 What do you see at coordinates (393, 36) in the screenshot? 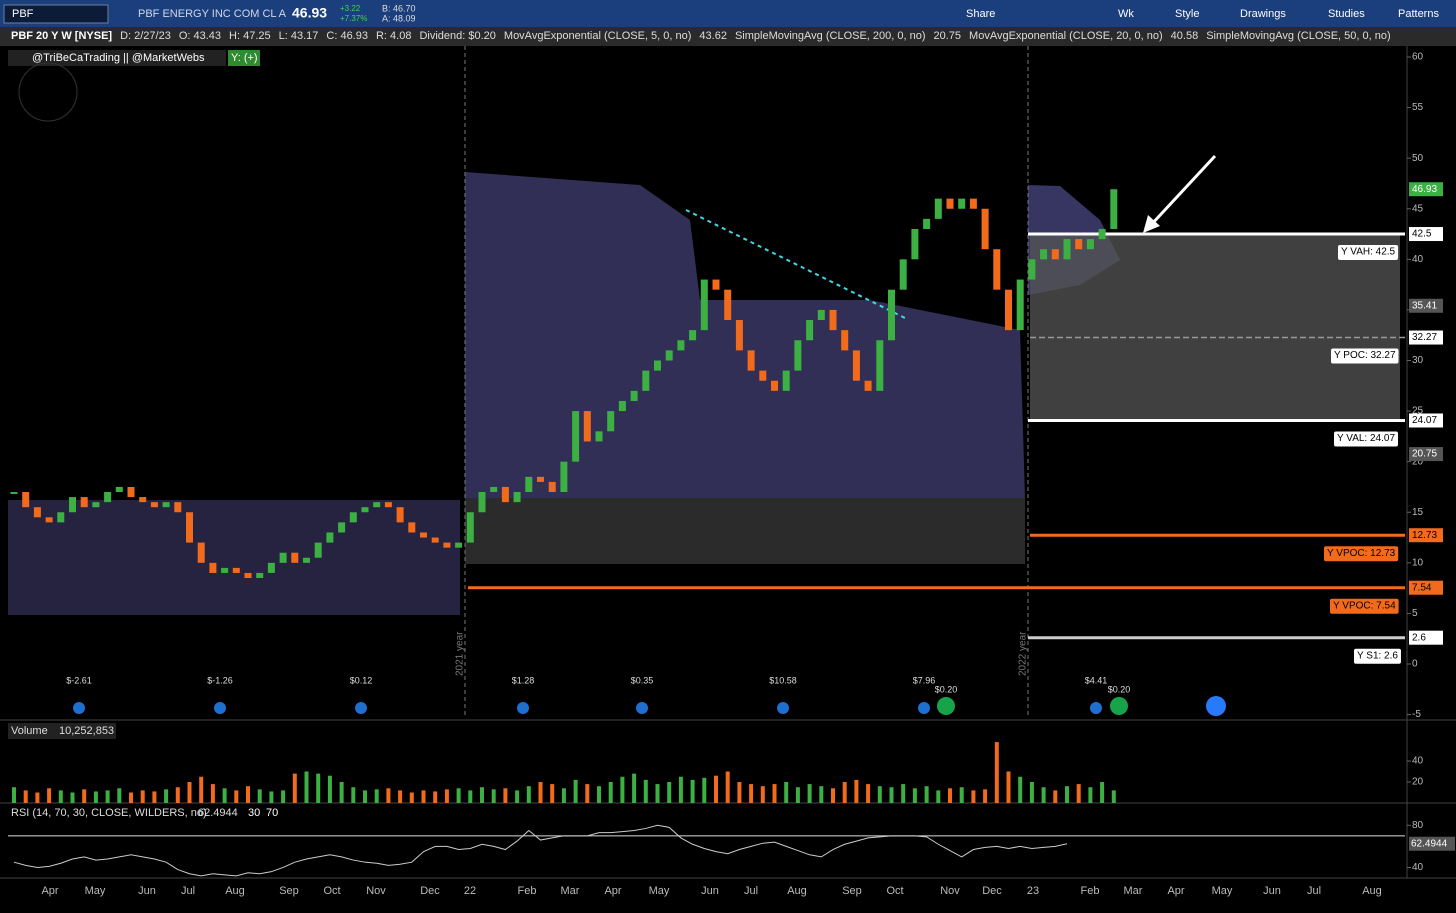
I see `study-item: R: 4.08` at bounding box center [393, 36].